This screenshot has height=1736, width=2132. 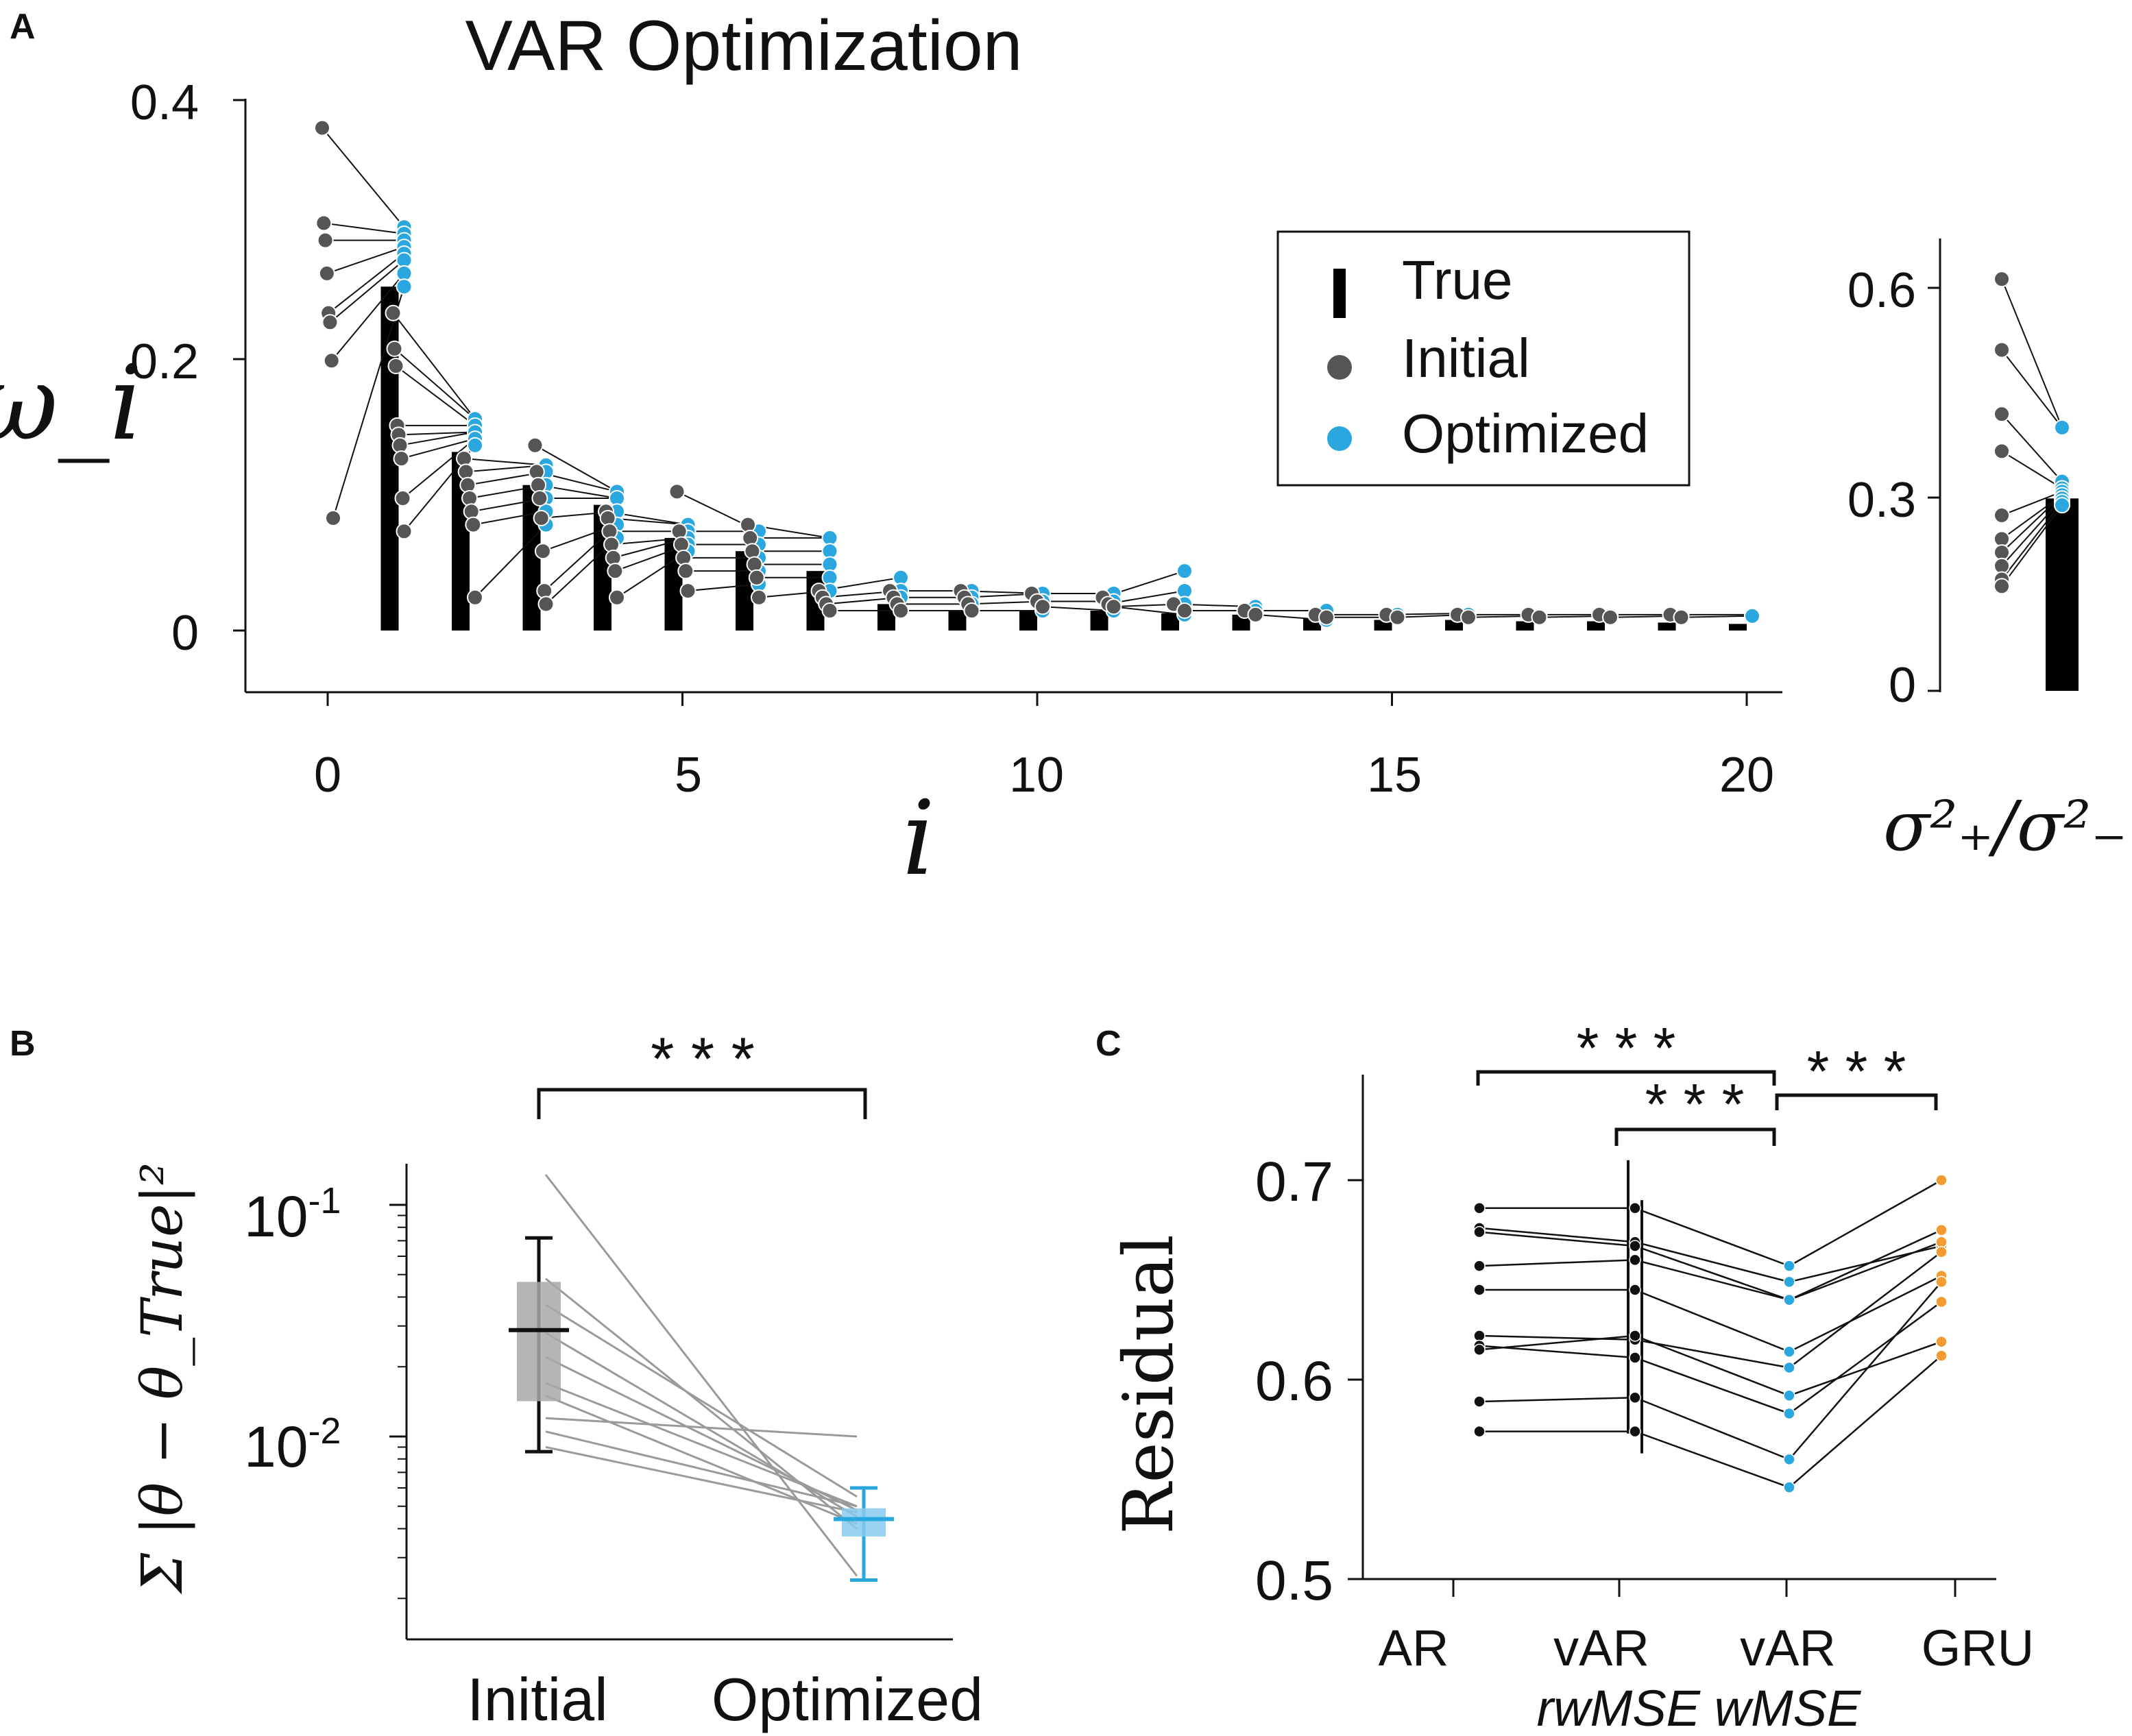 What do you see at coordinates (743, 46) in the screenshot?
I see `chart-title: VAR Optimization` at bounding box center [743, 46].